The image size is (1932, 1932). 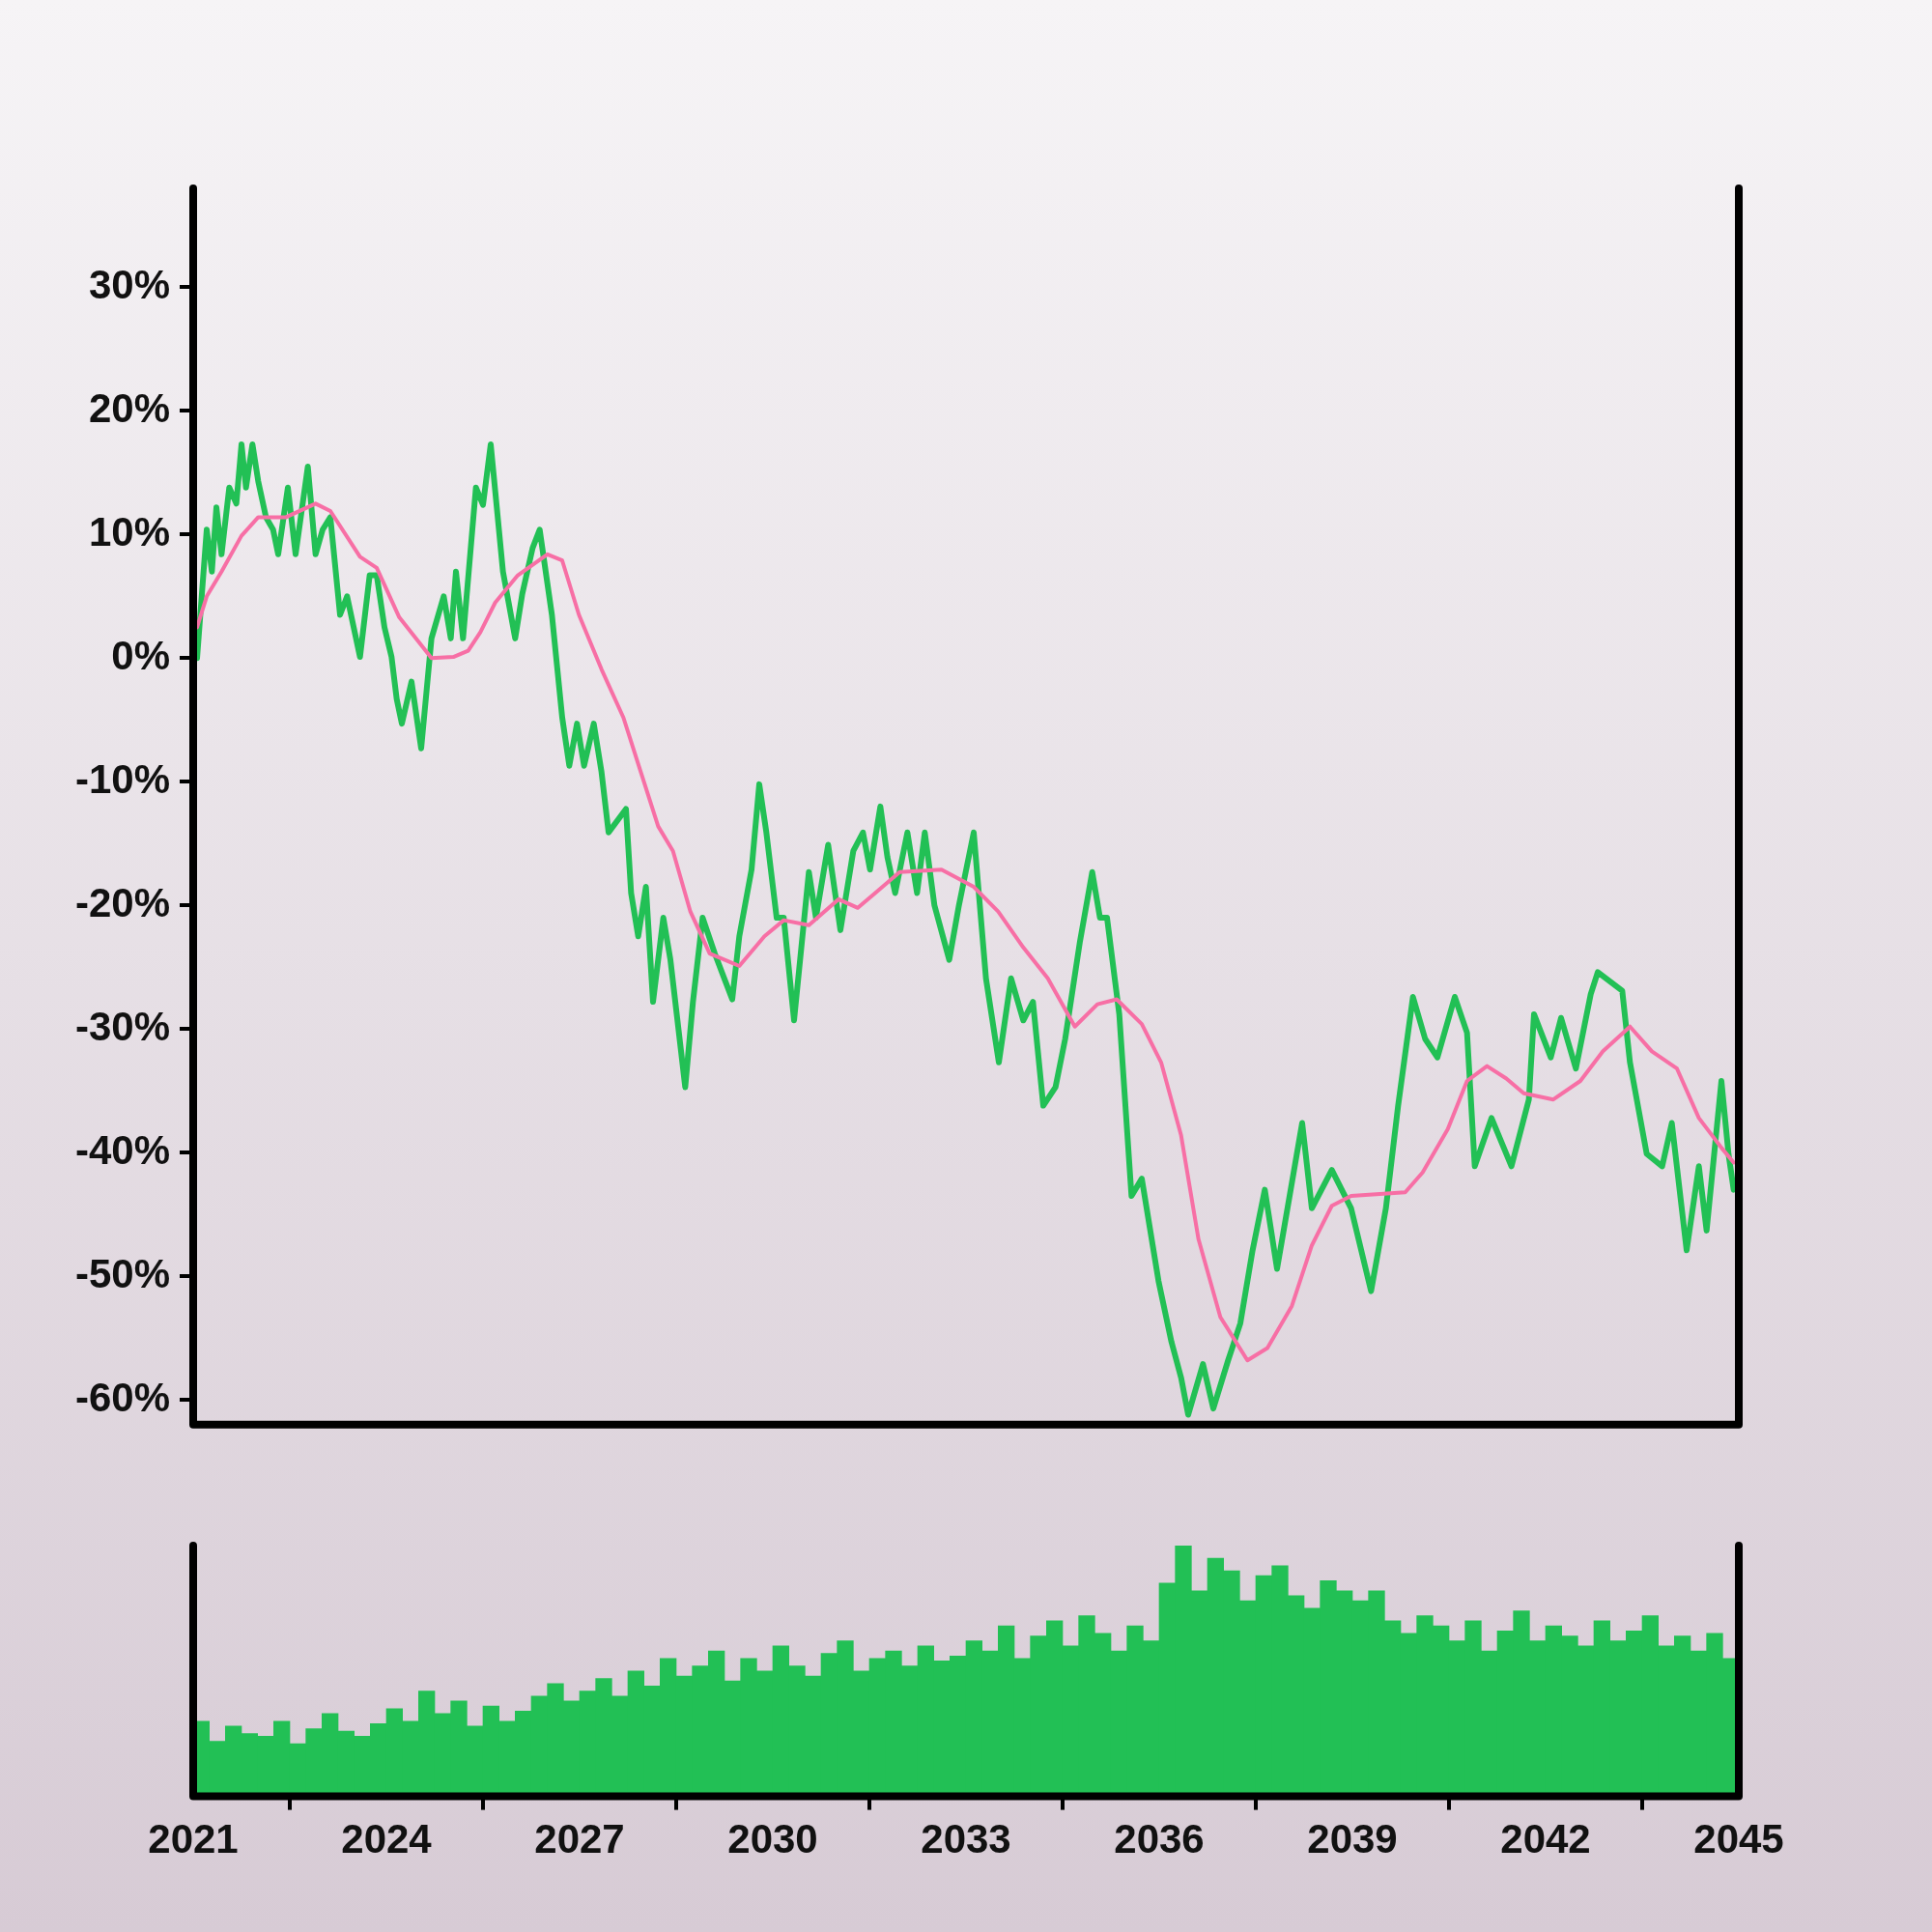 What do you see at coordinates (129, 284) in the screenshot?
I see `y-tick-label: 30%` at bounding box center [129, 284].